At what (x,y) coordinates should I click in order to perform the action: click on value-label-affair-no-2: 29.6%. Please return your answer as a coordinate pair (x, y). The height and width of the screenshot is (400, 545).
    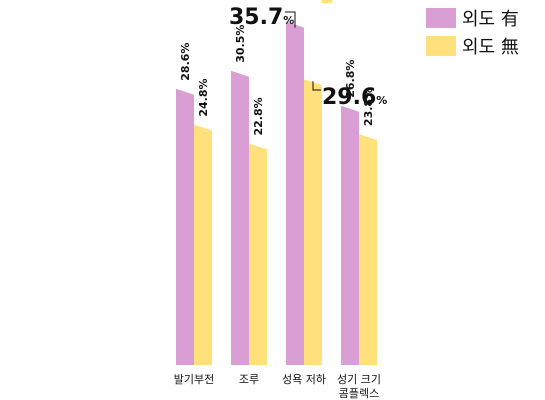
    Looking at the image, I should click on (354, 97).